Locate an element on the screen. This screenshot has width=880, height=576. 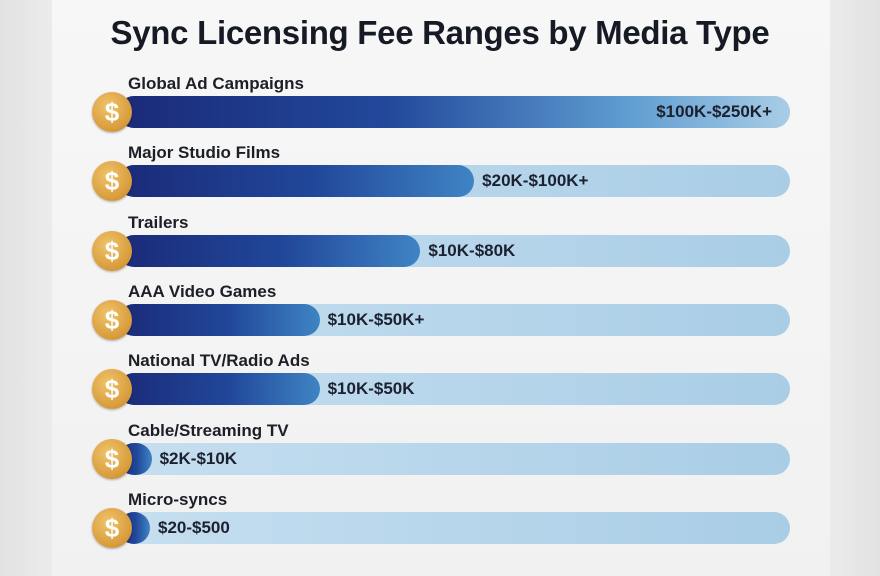
category-label: National TV/Radio Ads is located at coordinates (219, 361).